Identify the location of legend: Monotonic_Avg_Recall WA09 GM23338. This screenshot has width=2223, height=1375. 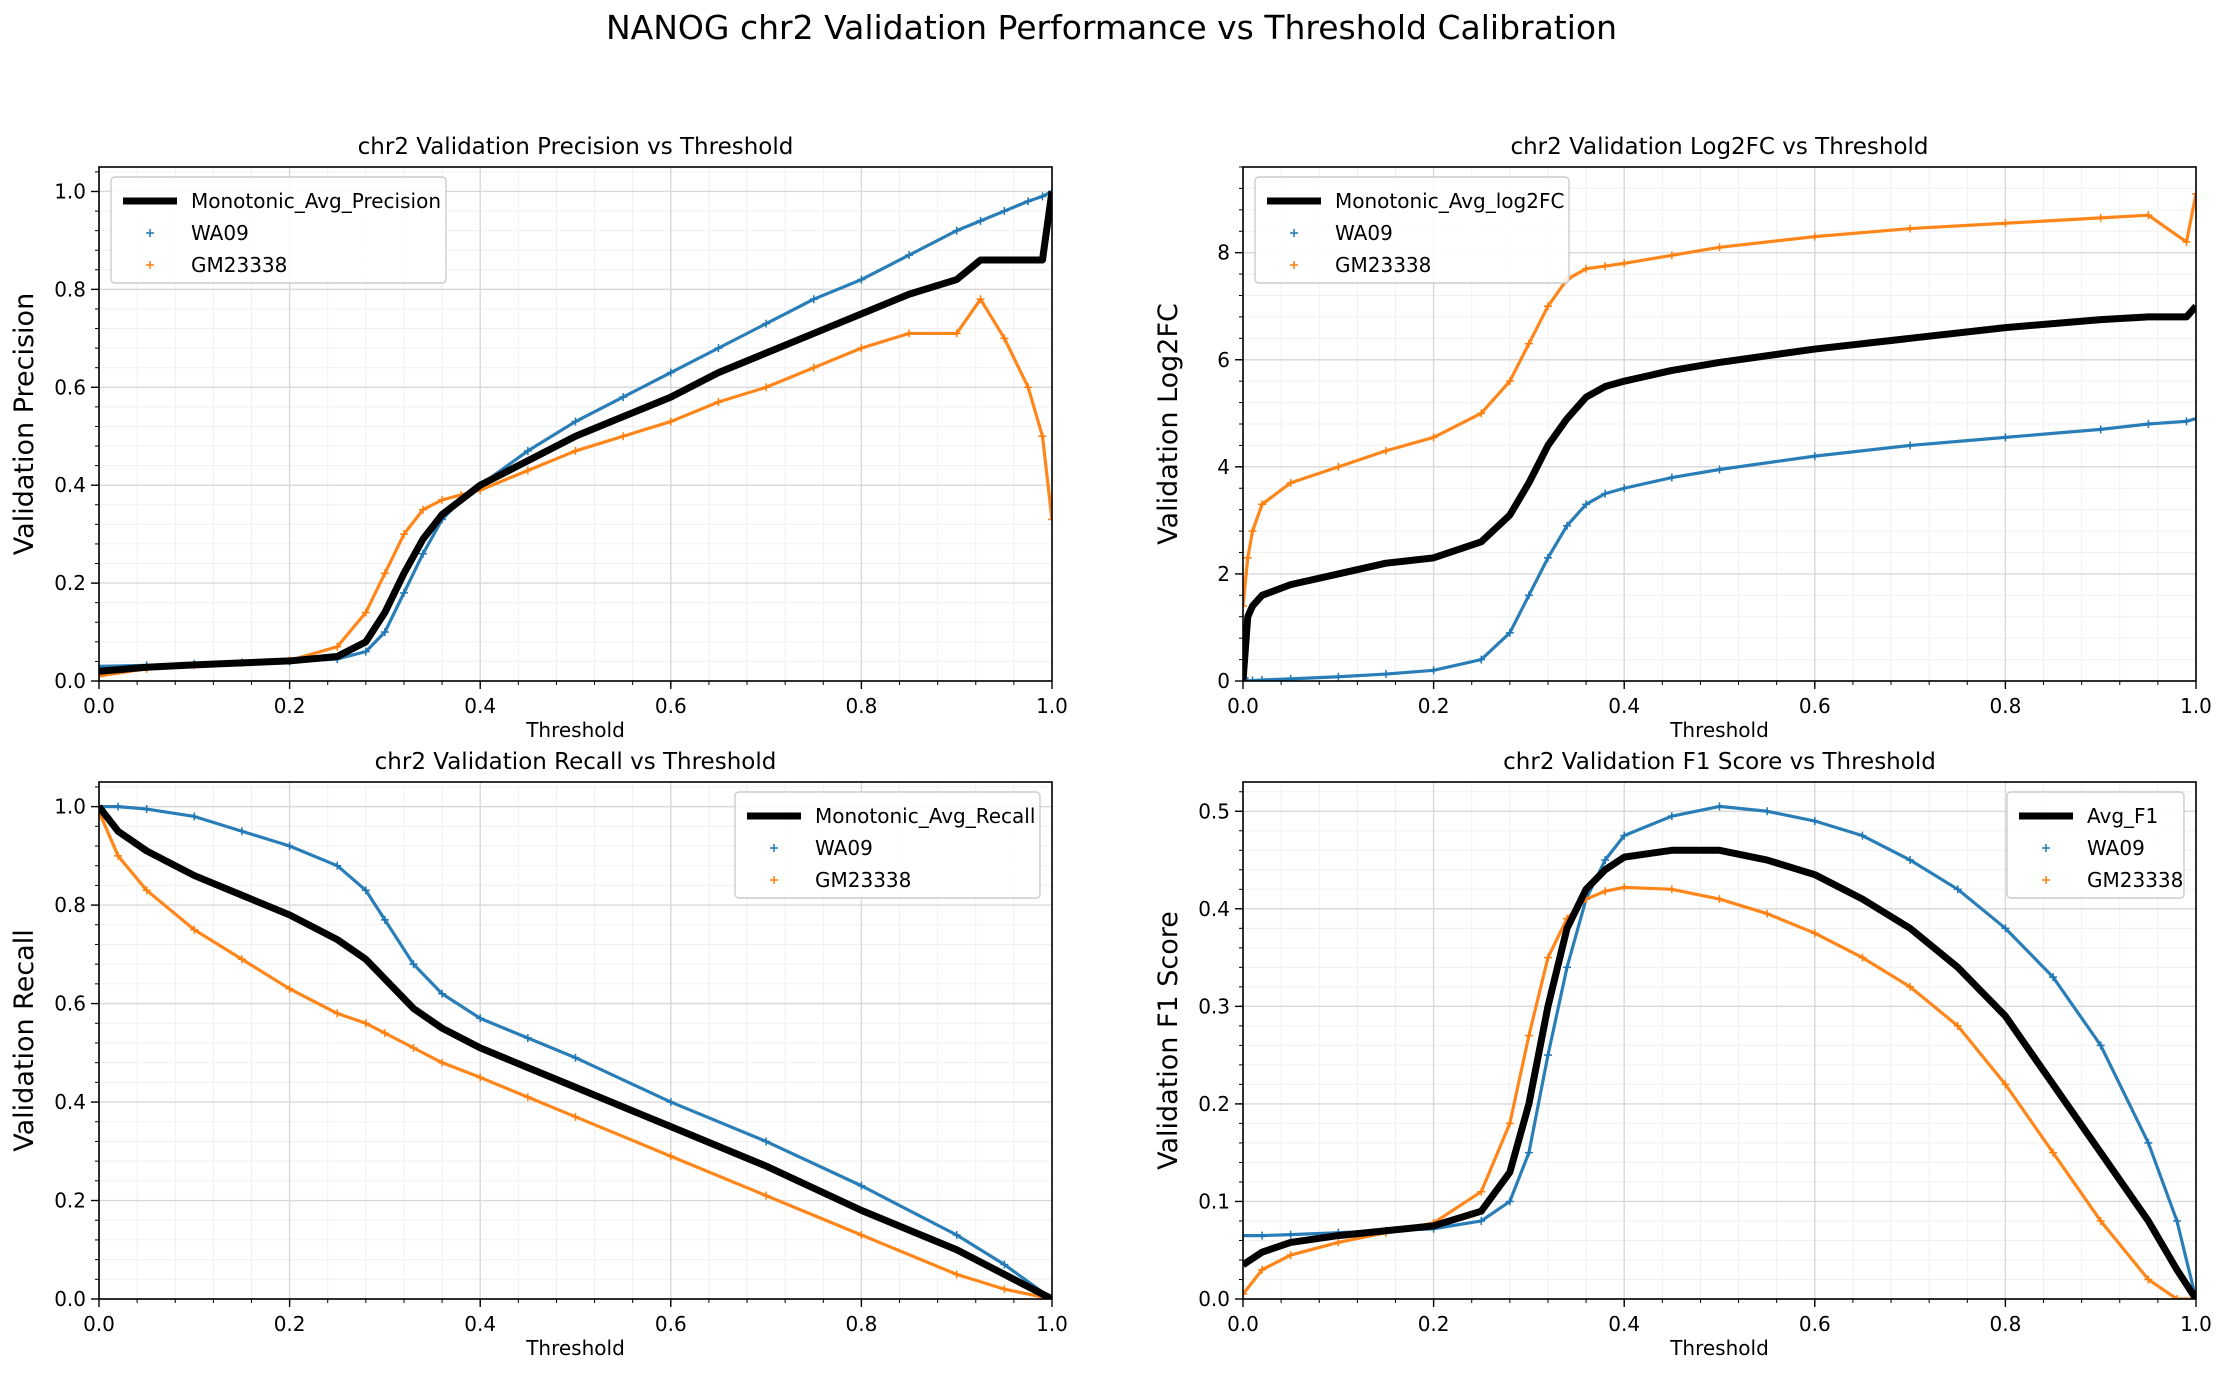
(887, 845).